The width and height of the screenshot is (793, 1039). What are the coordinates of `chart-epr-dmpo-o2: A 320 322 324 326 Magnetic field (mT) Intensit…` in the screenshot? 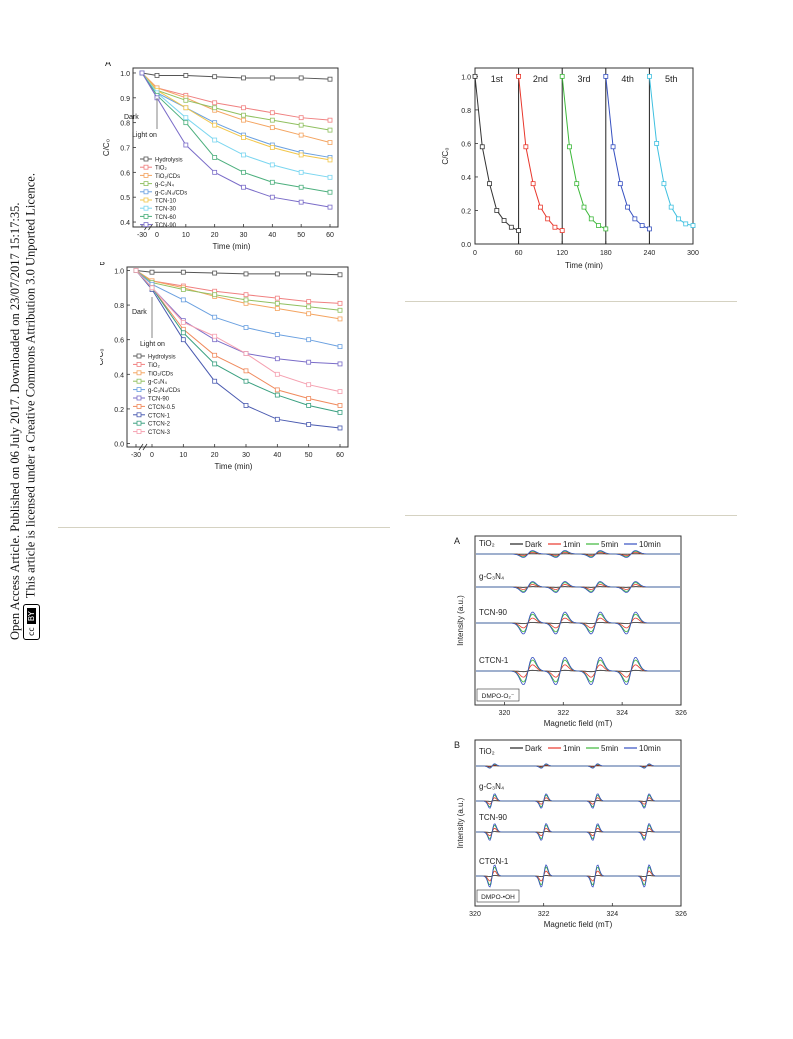 It's located at (570, 631).